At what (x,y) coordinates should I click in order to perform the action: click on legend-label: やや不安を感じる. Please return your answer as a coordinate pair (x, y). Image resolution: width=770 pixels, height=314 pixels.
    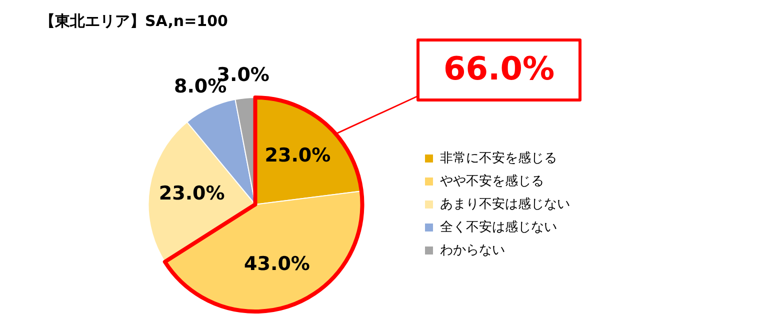
    Looking at the image, I should click on (492, 180).